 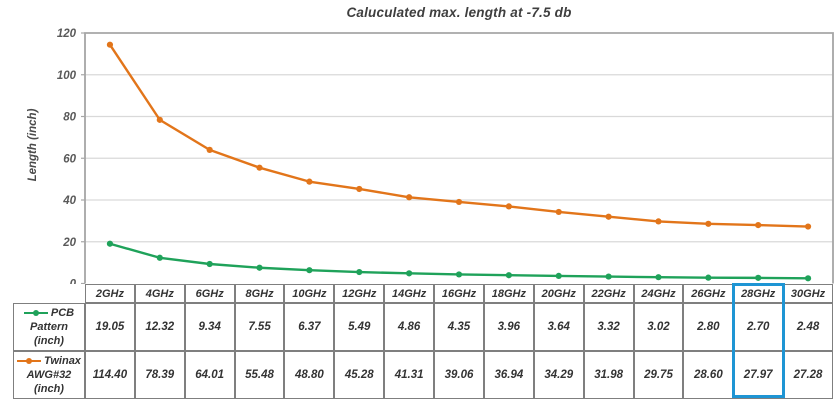 What do you see at coordinates (359, 327) in the screenshot?
I see `value-cell: 5.49` at bounding box center [359, 327].